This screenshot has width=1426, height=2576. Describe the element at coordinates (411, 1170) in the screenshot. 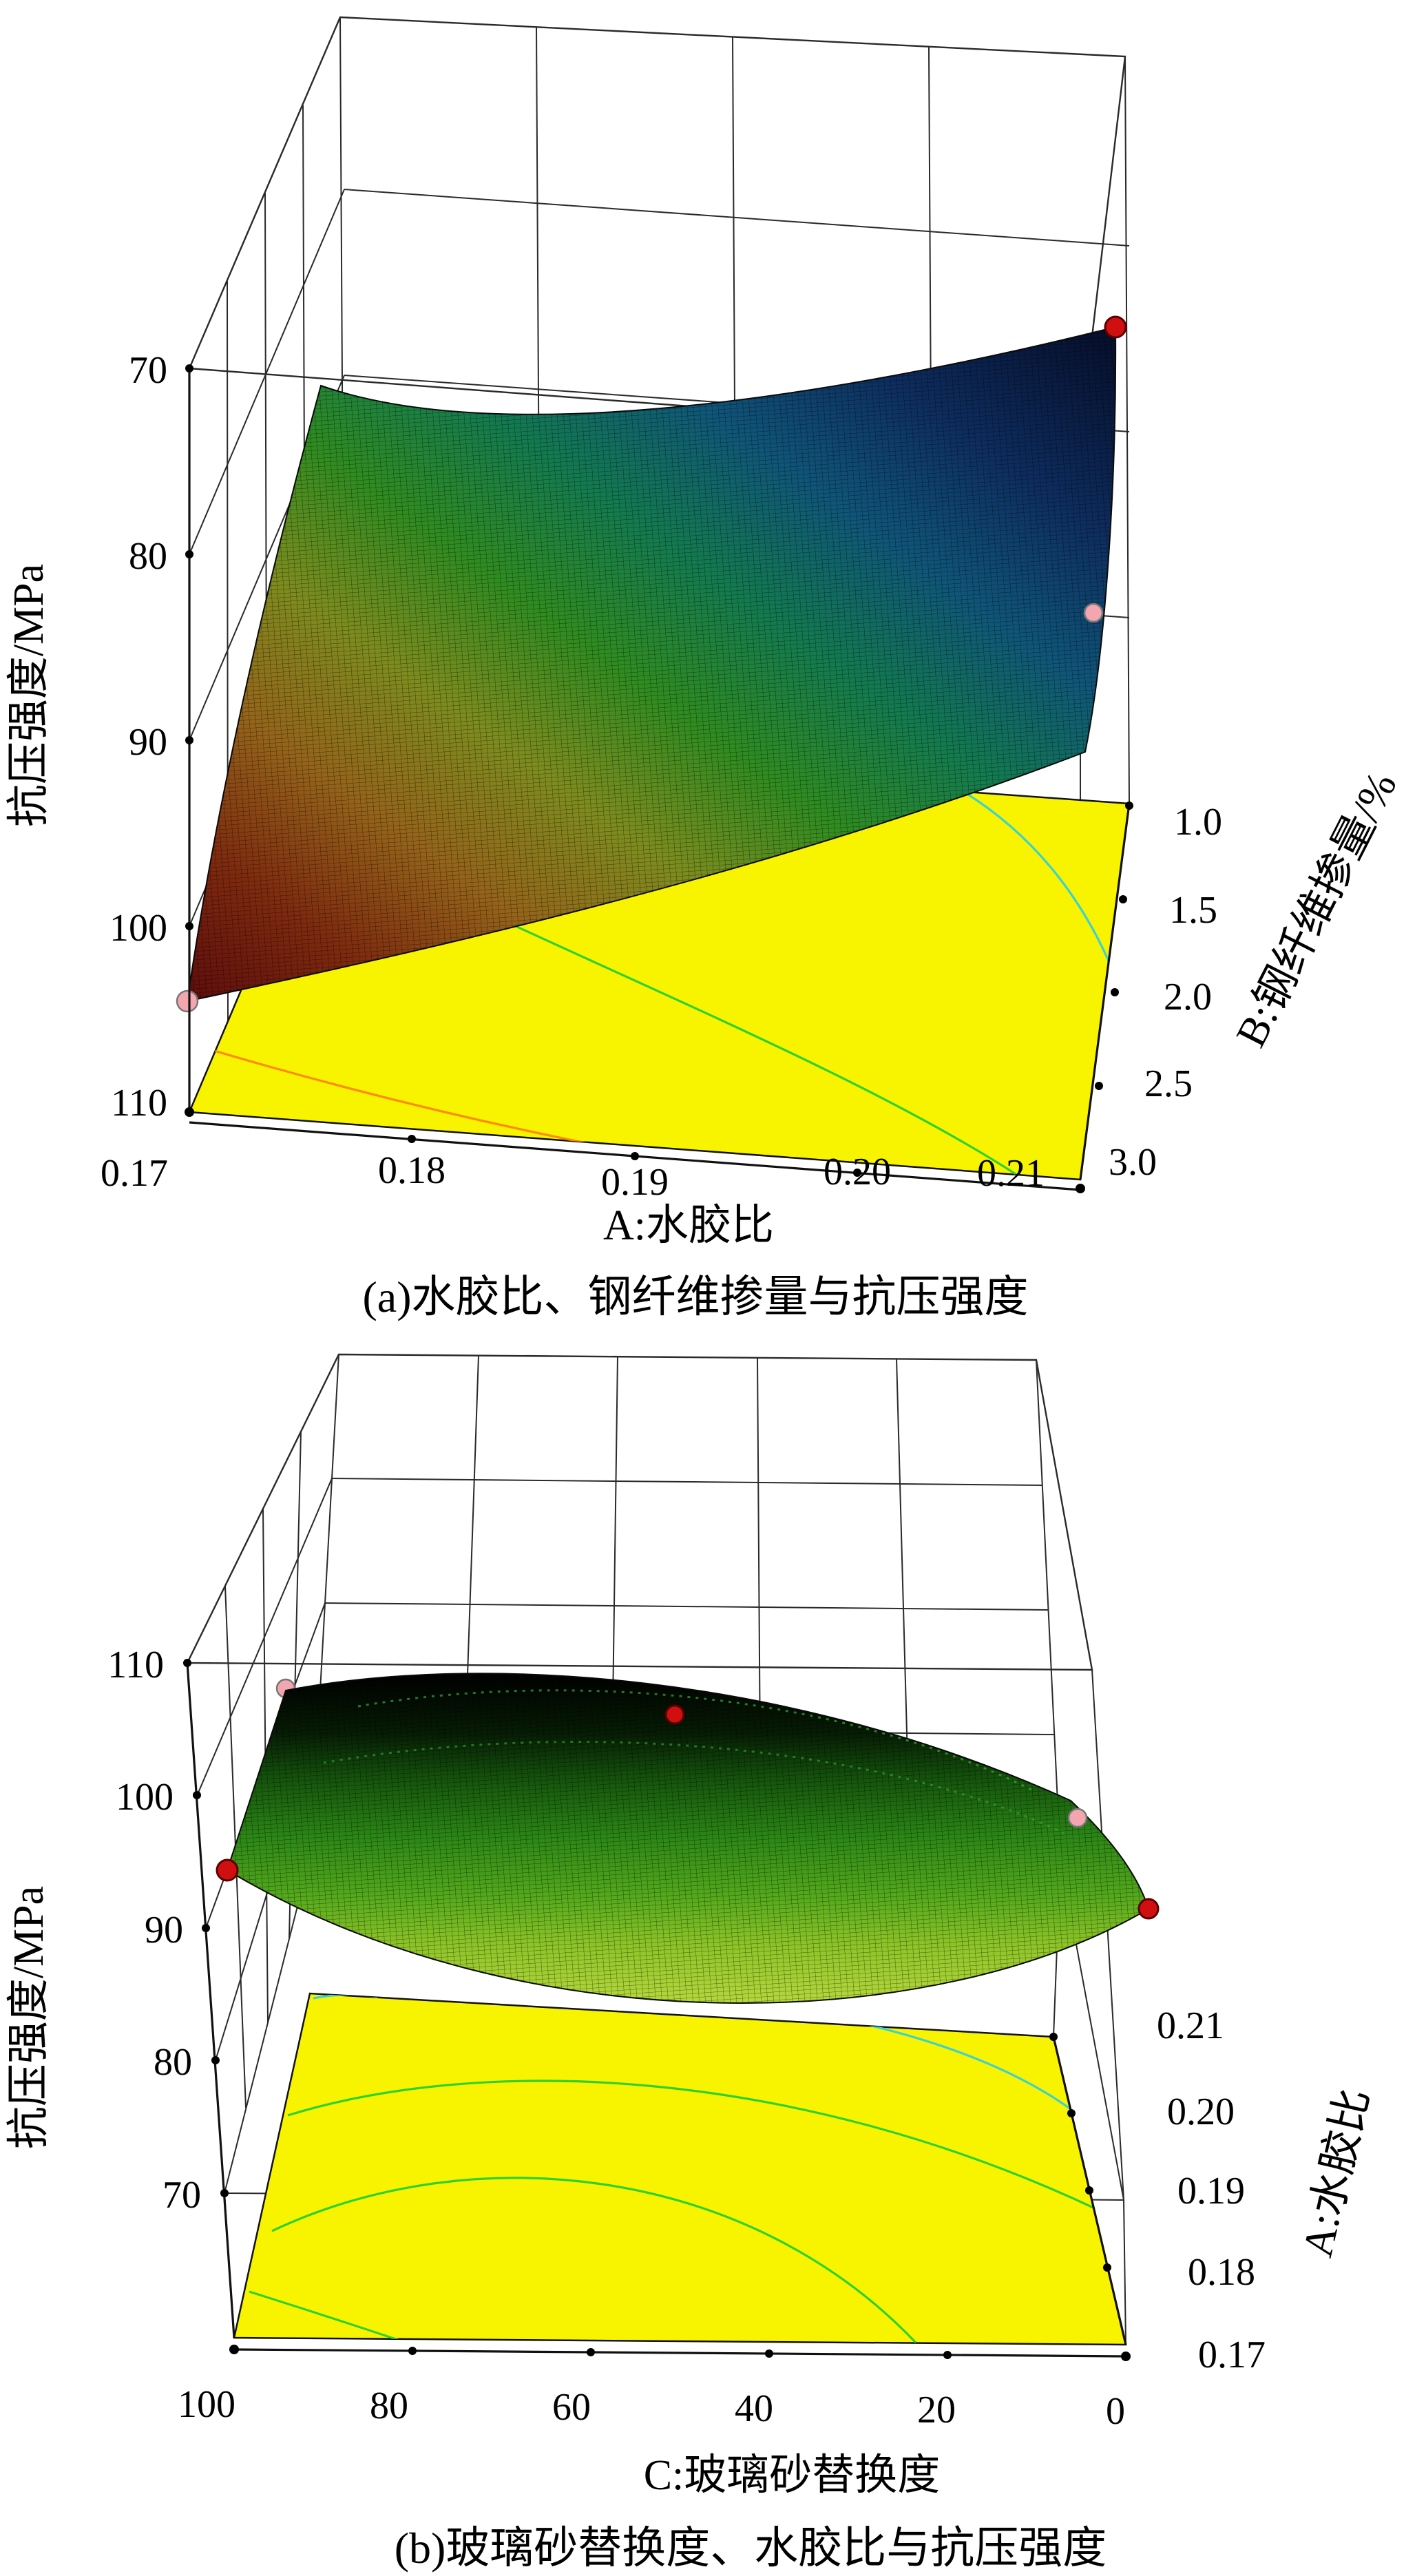

I see `plot-a-x-tick-018: 0.18` at that location.